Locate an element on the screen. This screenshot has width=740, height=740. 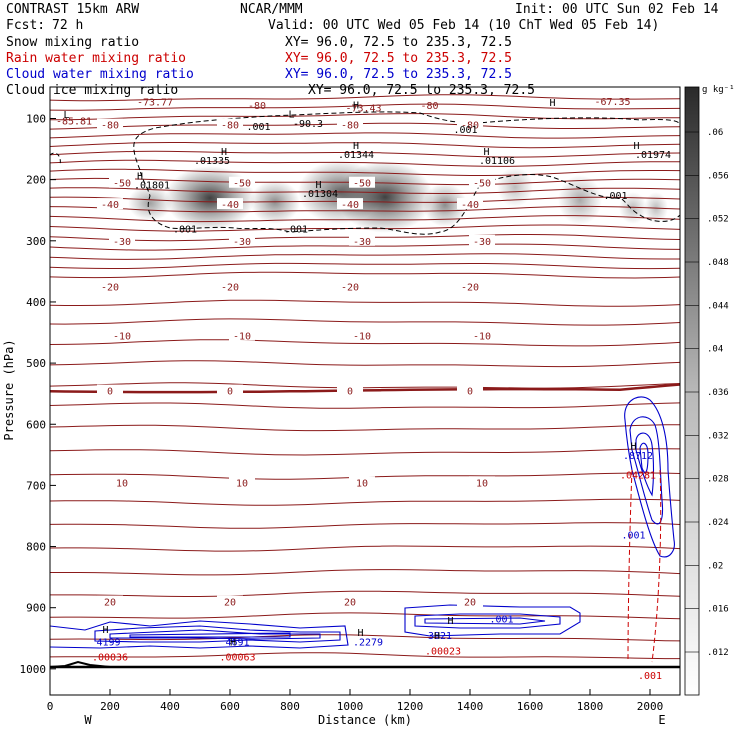
forecast-hours: 72 h is located at coordinates (67, 25).